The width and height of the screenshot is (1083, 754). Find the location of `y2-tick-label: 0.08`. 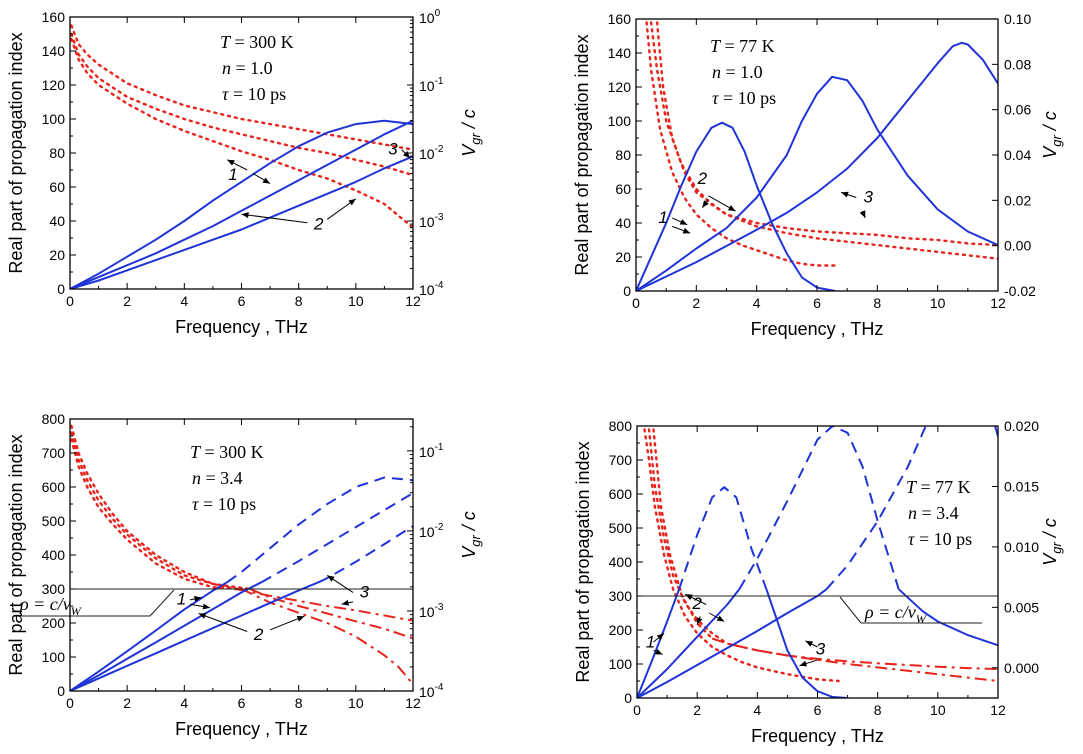

y2-tick-label: 0.08 is located at coordinates (1017, 64).